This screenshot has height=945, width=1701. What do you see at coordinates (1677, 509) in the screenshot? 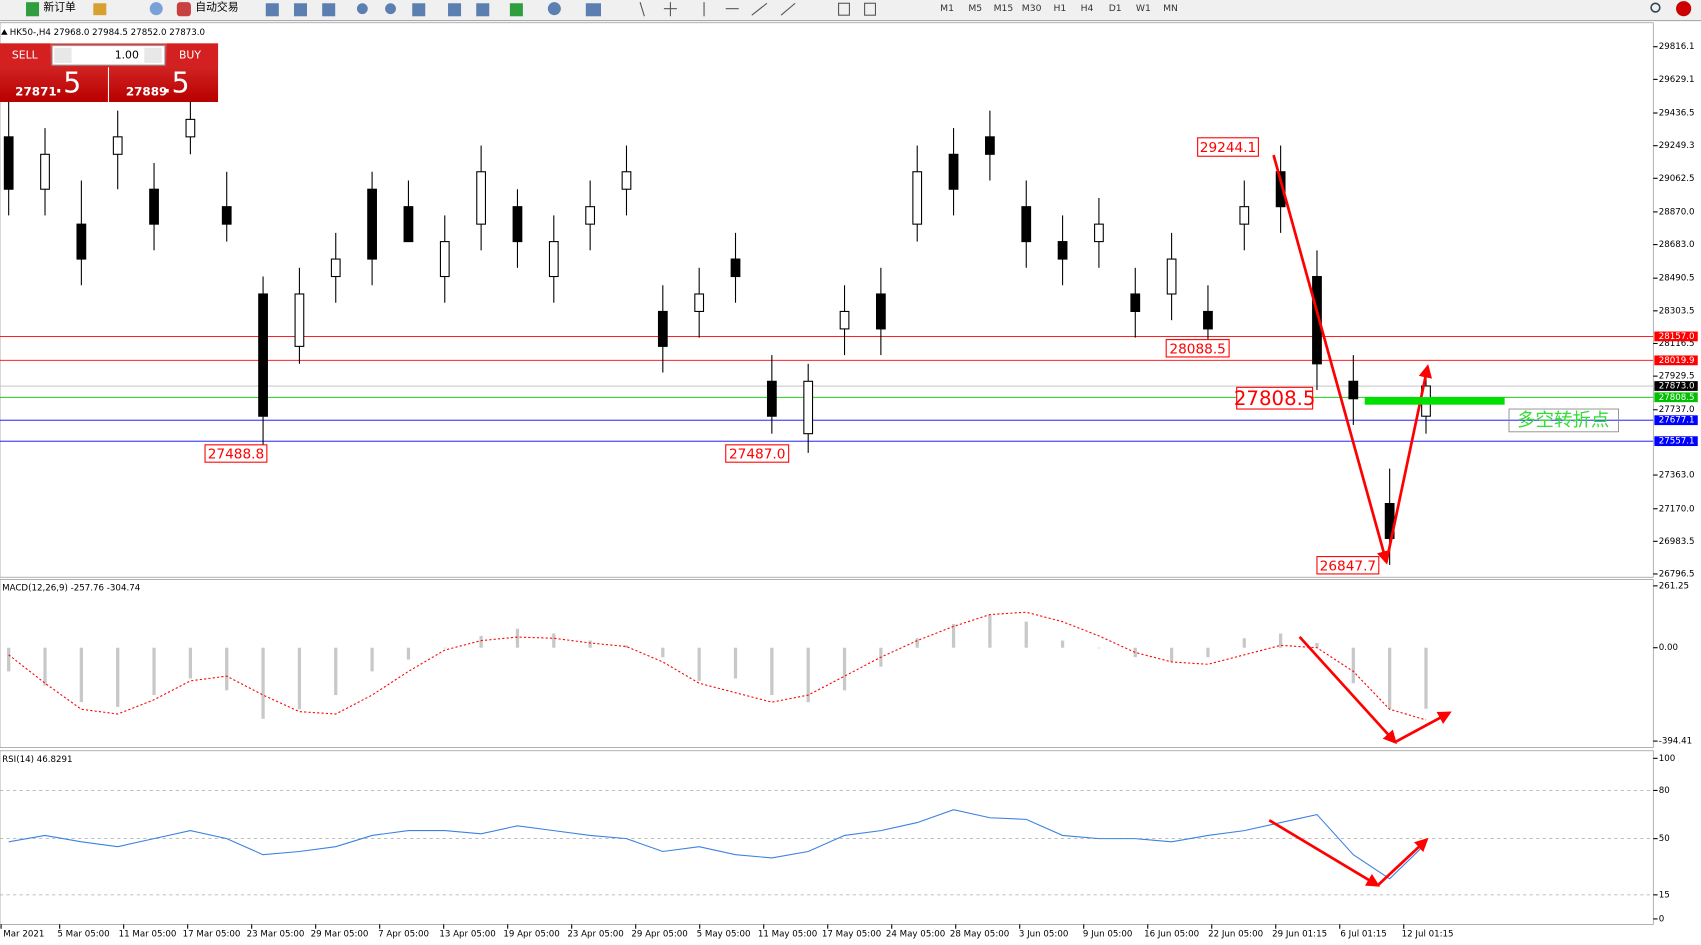
I see `y-tick-label: 27170.0` at bounding box center [1677, 509].